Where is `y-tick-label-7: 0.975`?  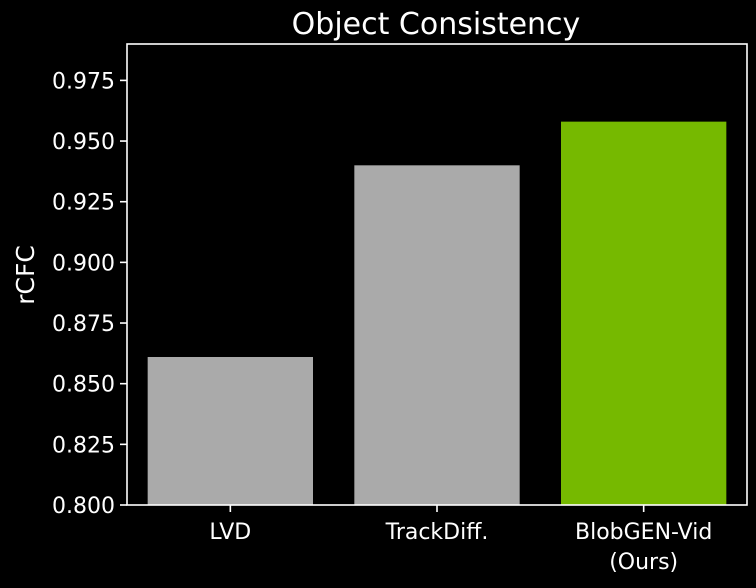
y-tick-label-7: 0.975 is located at coordinates (83, 81).